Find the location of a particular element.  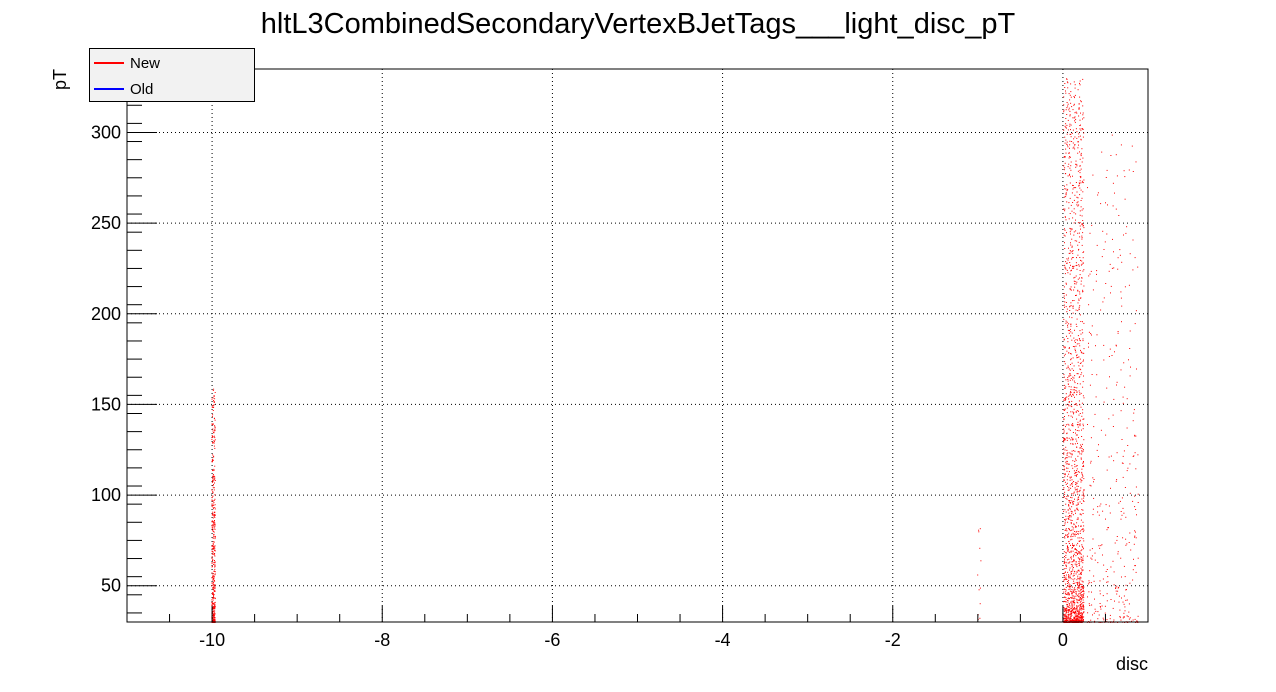

y-tick-label: 100 is located at coordinates (106, 495).